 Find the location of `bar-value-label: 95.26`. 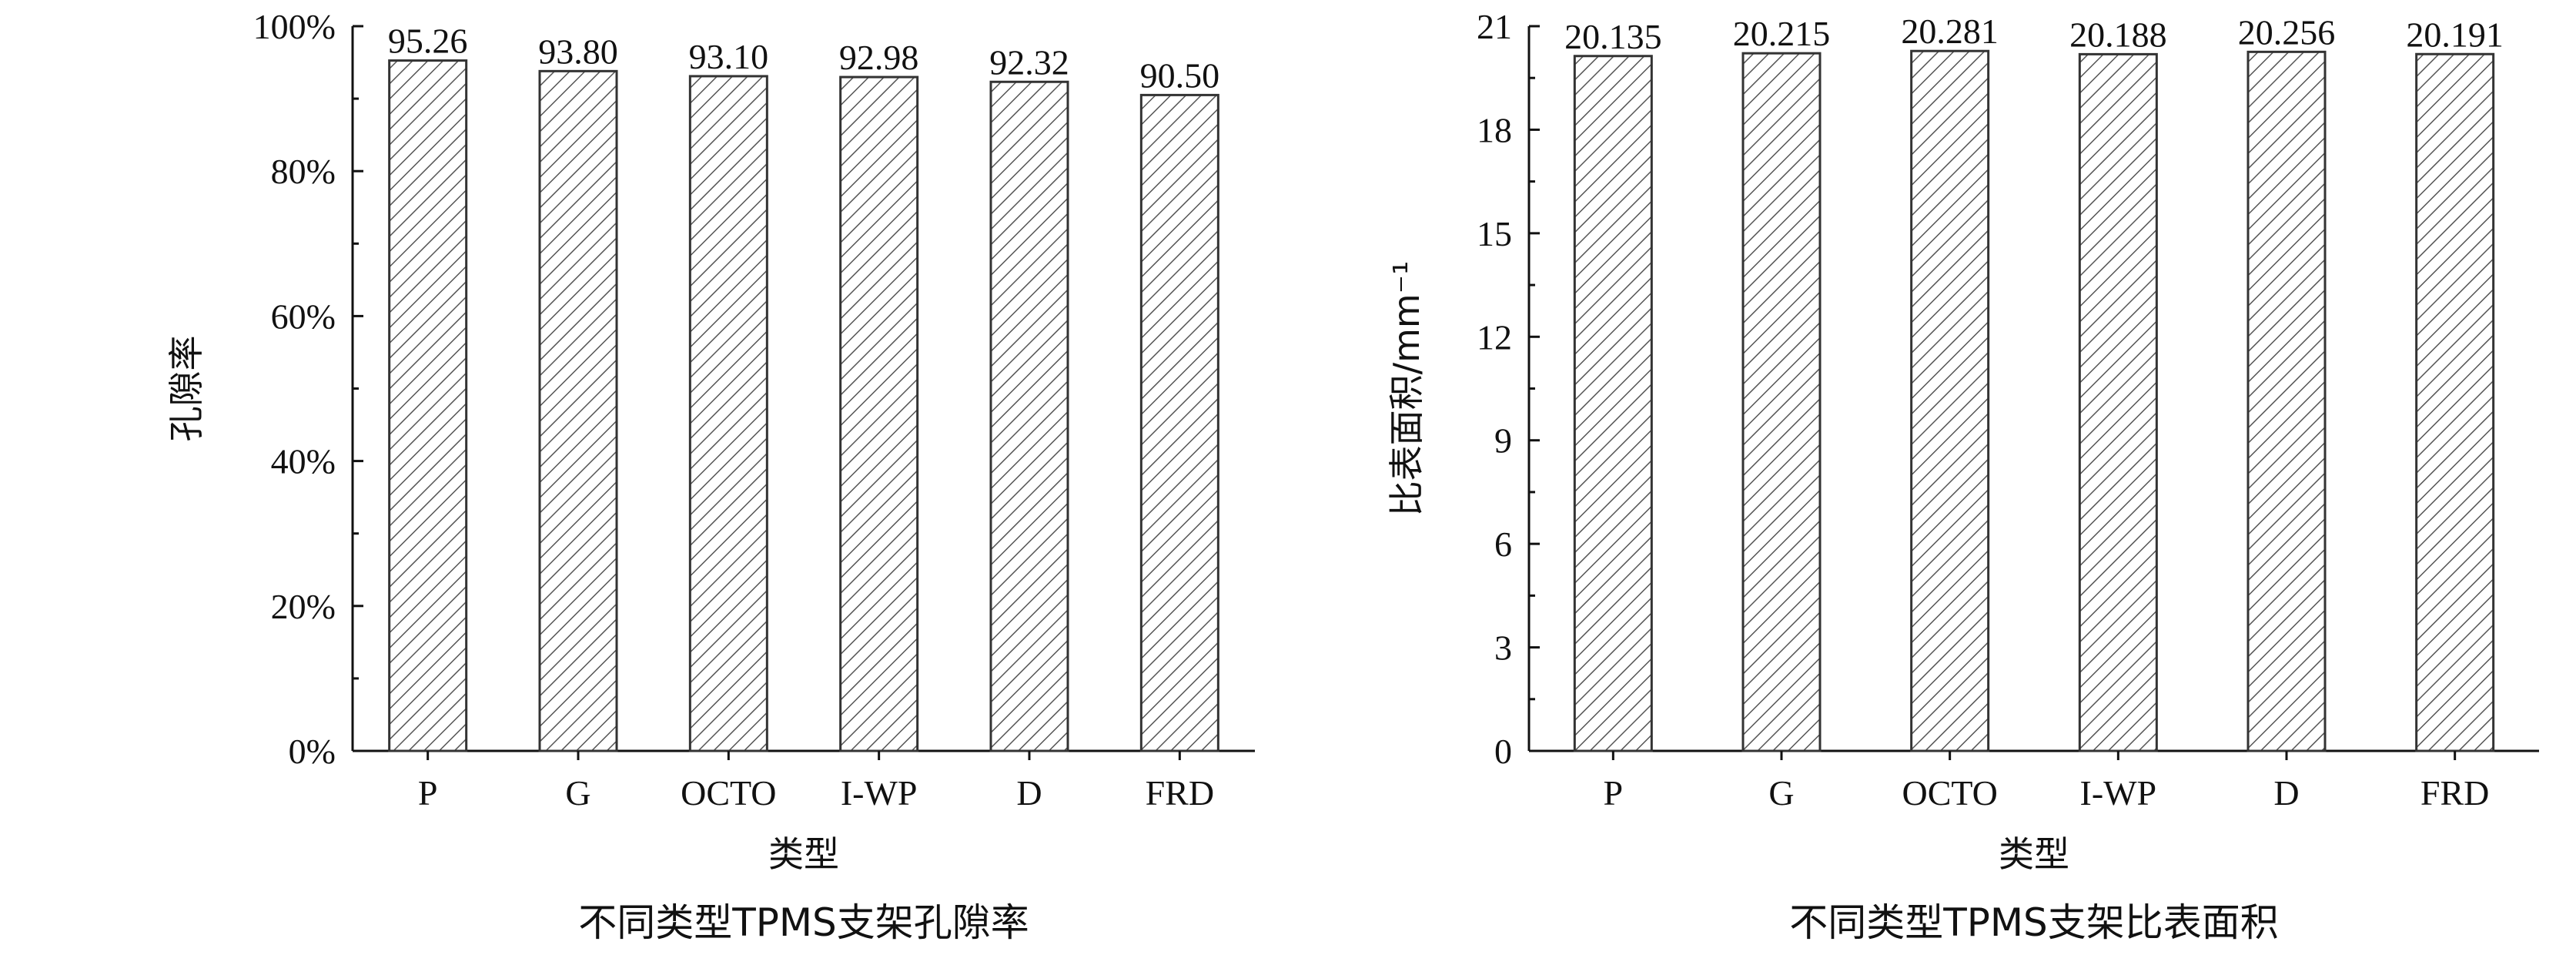

bar-value-label: 95.26 is located at coordinates (428, 41).